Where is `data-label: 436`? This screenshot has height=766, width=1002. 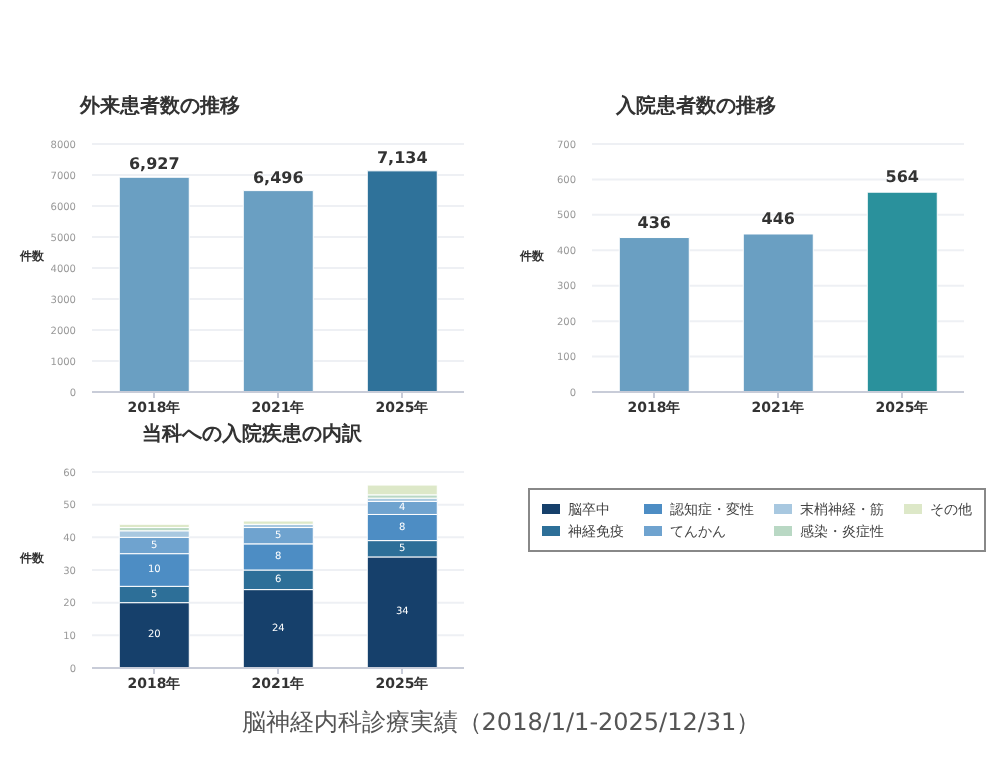
data-label: 436 is located at coordinates (654, 222).